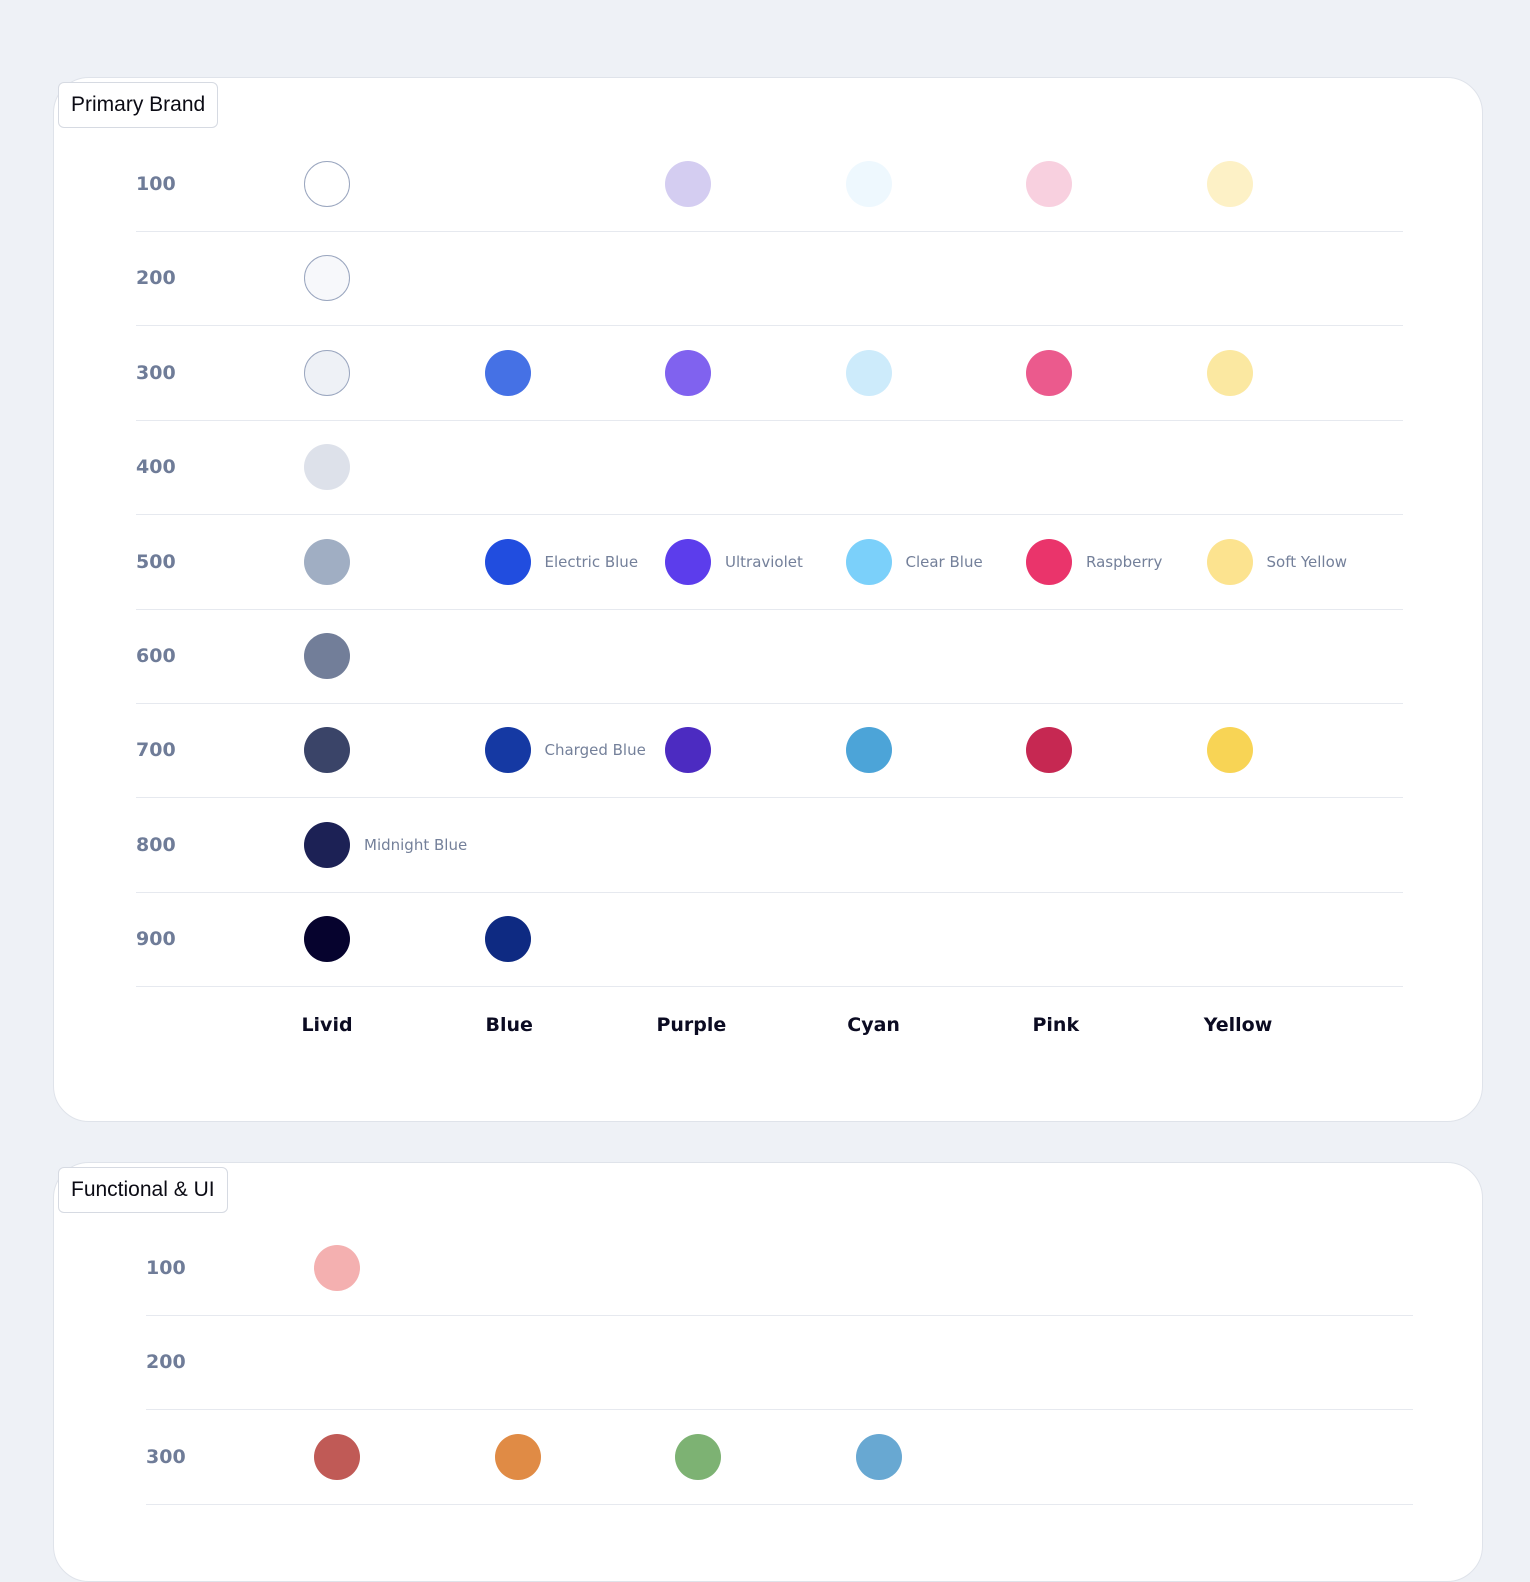 The image size is (1530, 1582). What do you see at coordinates (156, 656) in the screenshot?
I see `row-label: 600` at bounding box center [156, 656].